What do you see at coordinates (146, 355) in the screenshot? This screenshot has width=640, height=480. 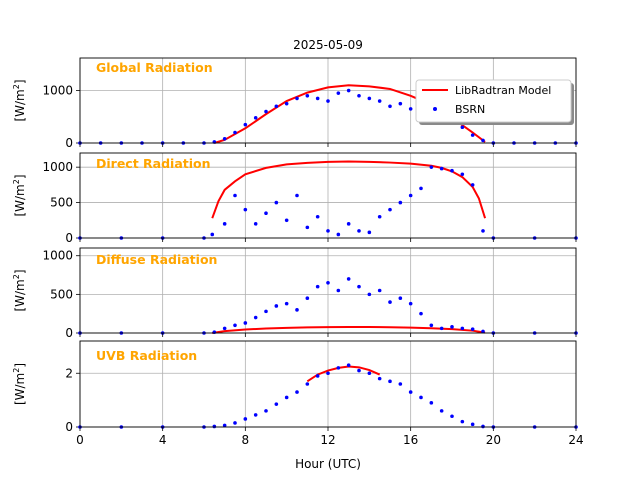 I see `panel-label-uvb: UVB Radiation` at bounding box center [146, 355].